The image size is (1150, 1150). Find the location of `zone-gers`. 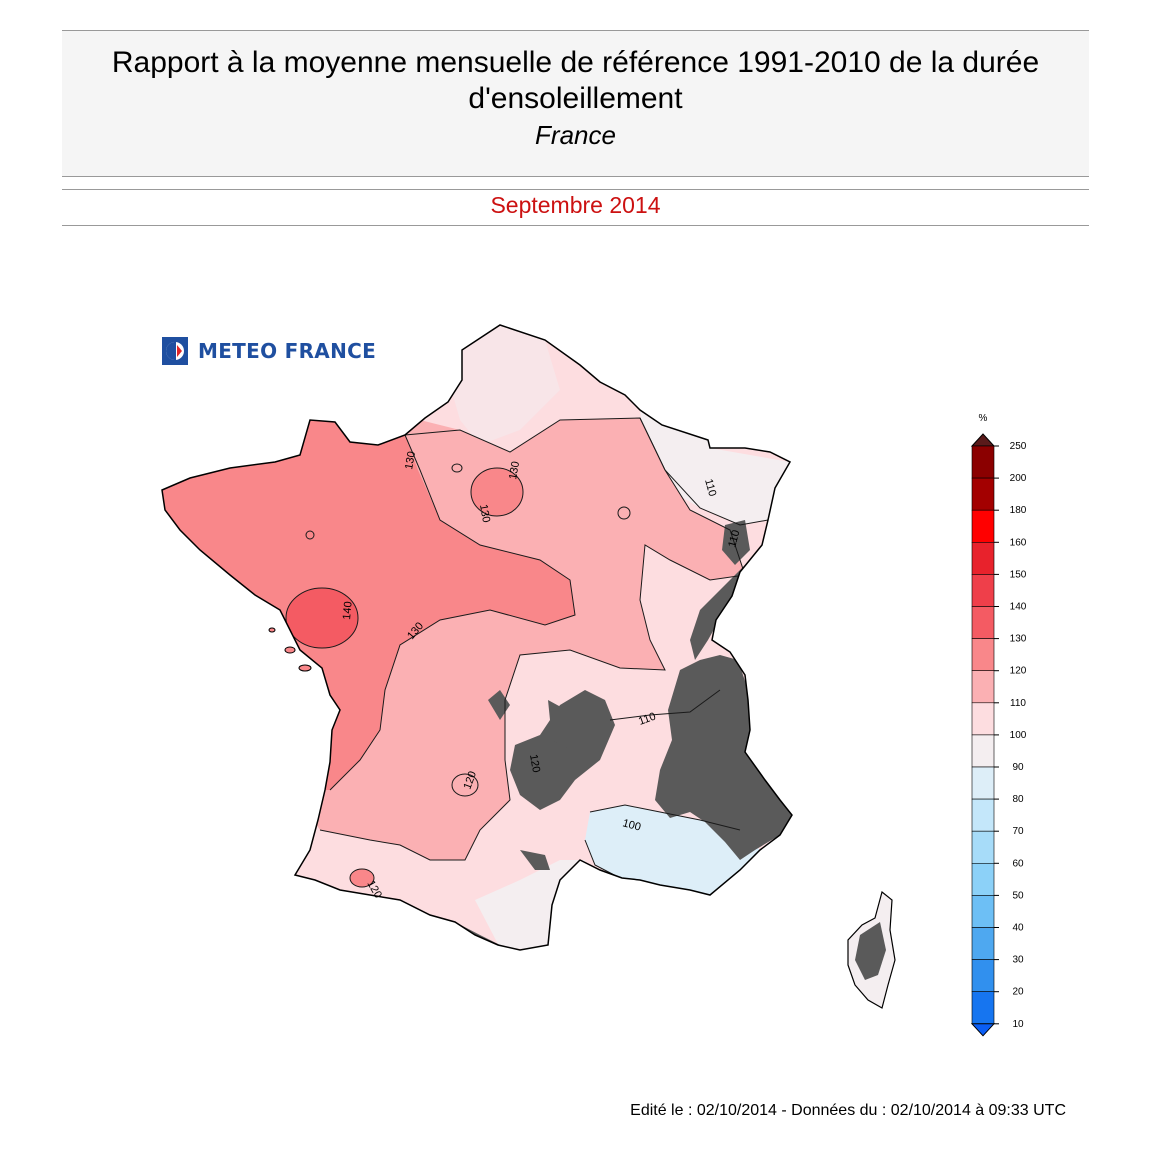

zone-gers is located at coordinates (362, 878).